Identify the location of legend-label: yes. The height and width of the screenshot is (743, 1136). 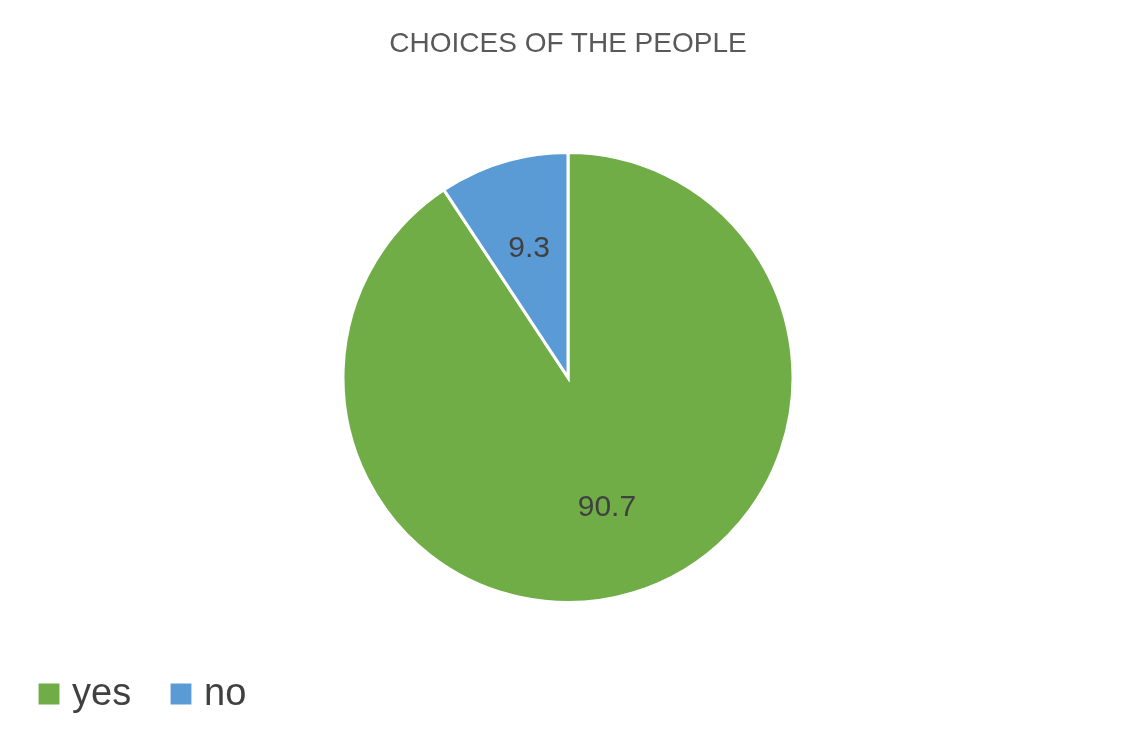
(102, 692).